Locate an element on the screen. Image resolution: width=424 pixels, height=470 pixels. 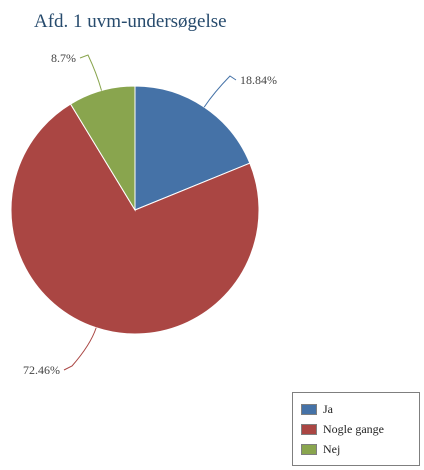
legend-label-nej: Nej is located at coordinates (332, 448).